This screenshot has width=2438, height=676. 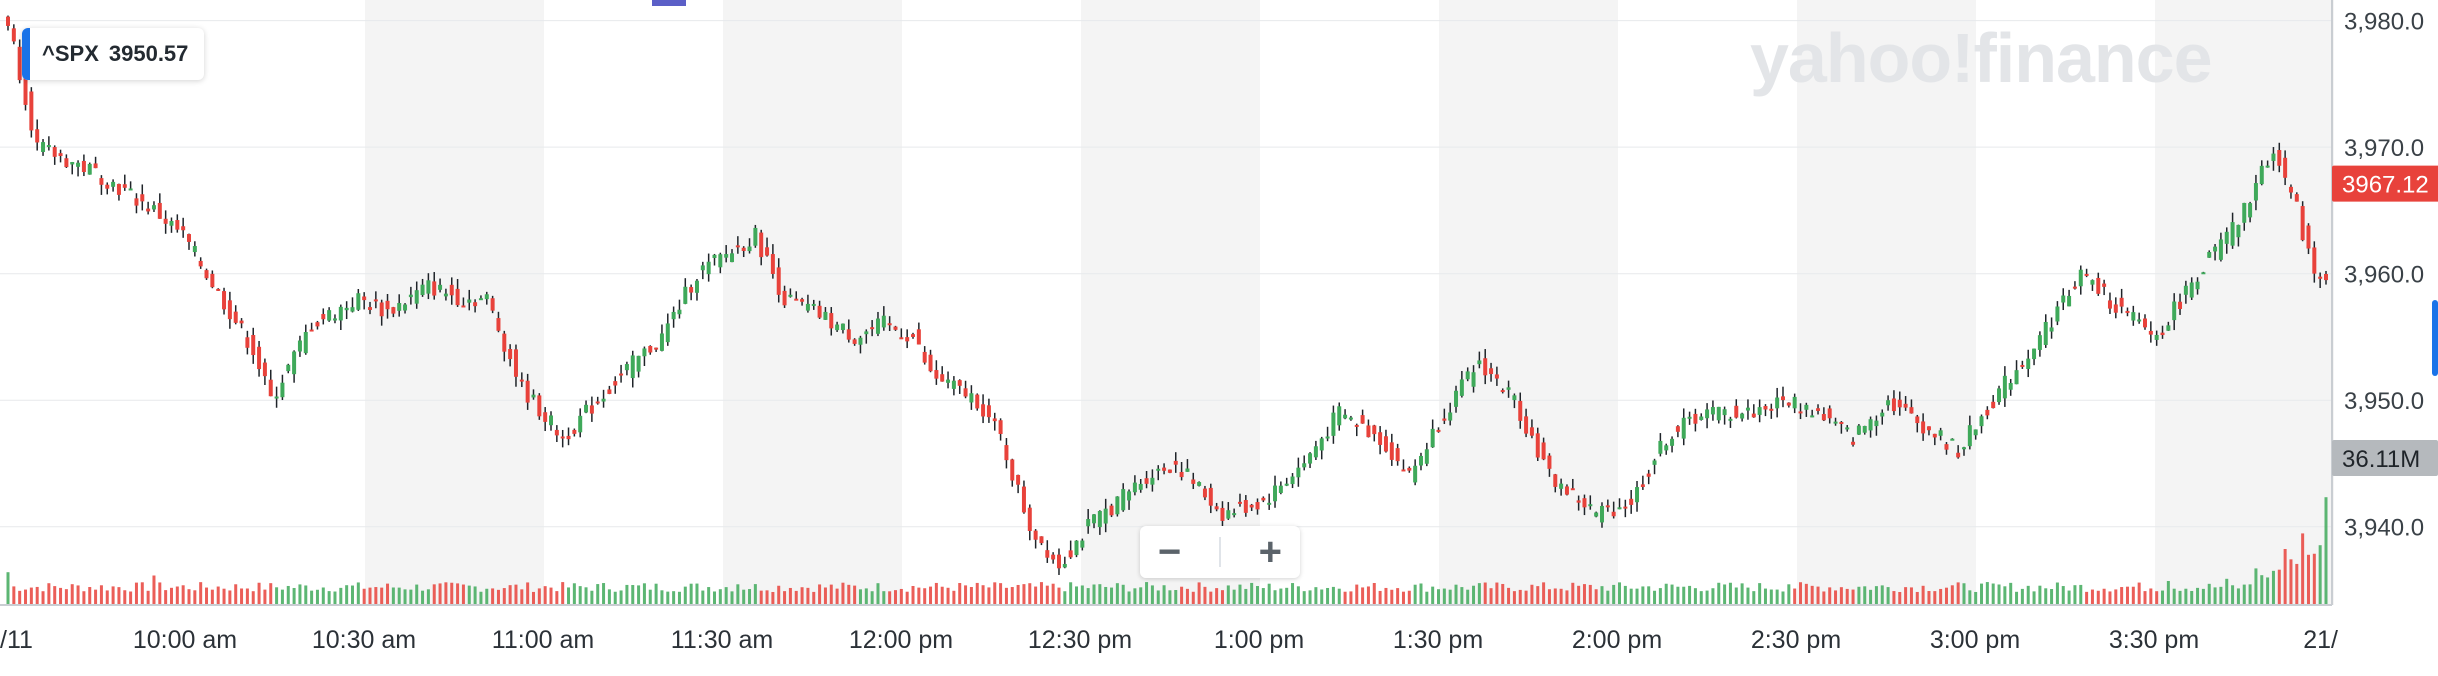 What do you see at coordinates (185, 640) in the screenshot?
I see `x-tick-label: 10:00 am` at bounding box center [185, 640].